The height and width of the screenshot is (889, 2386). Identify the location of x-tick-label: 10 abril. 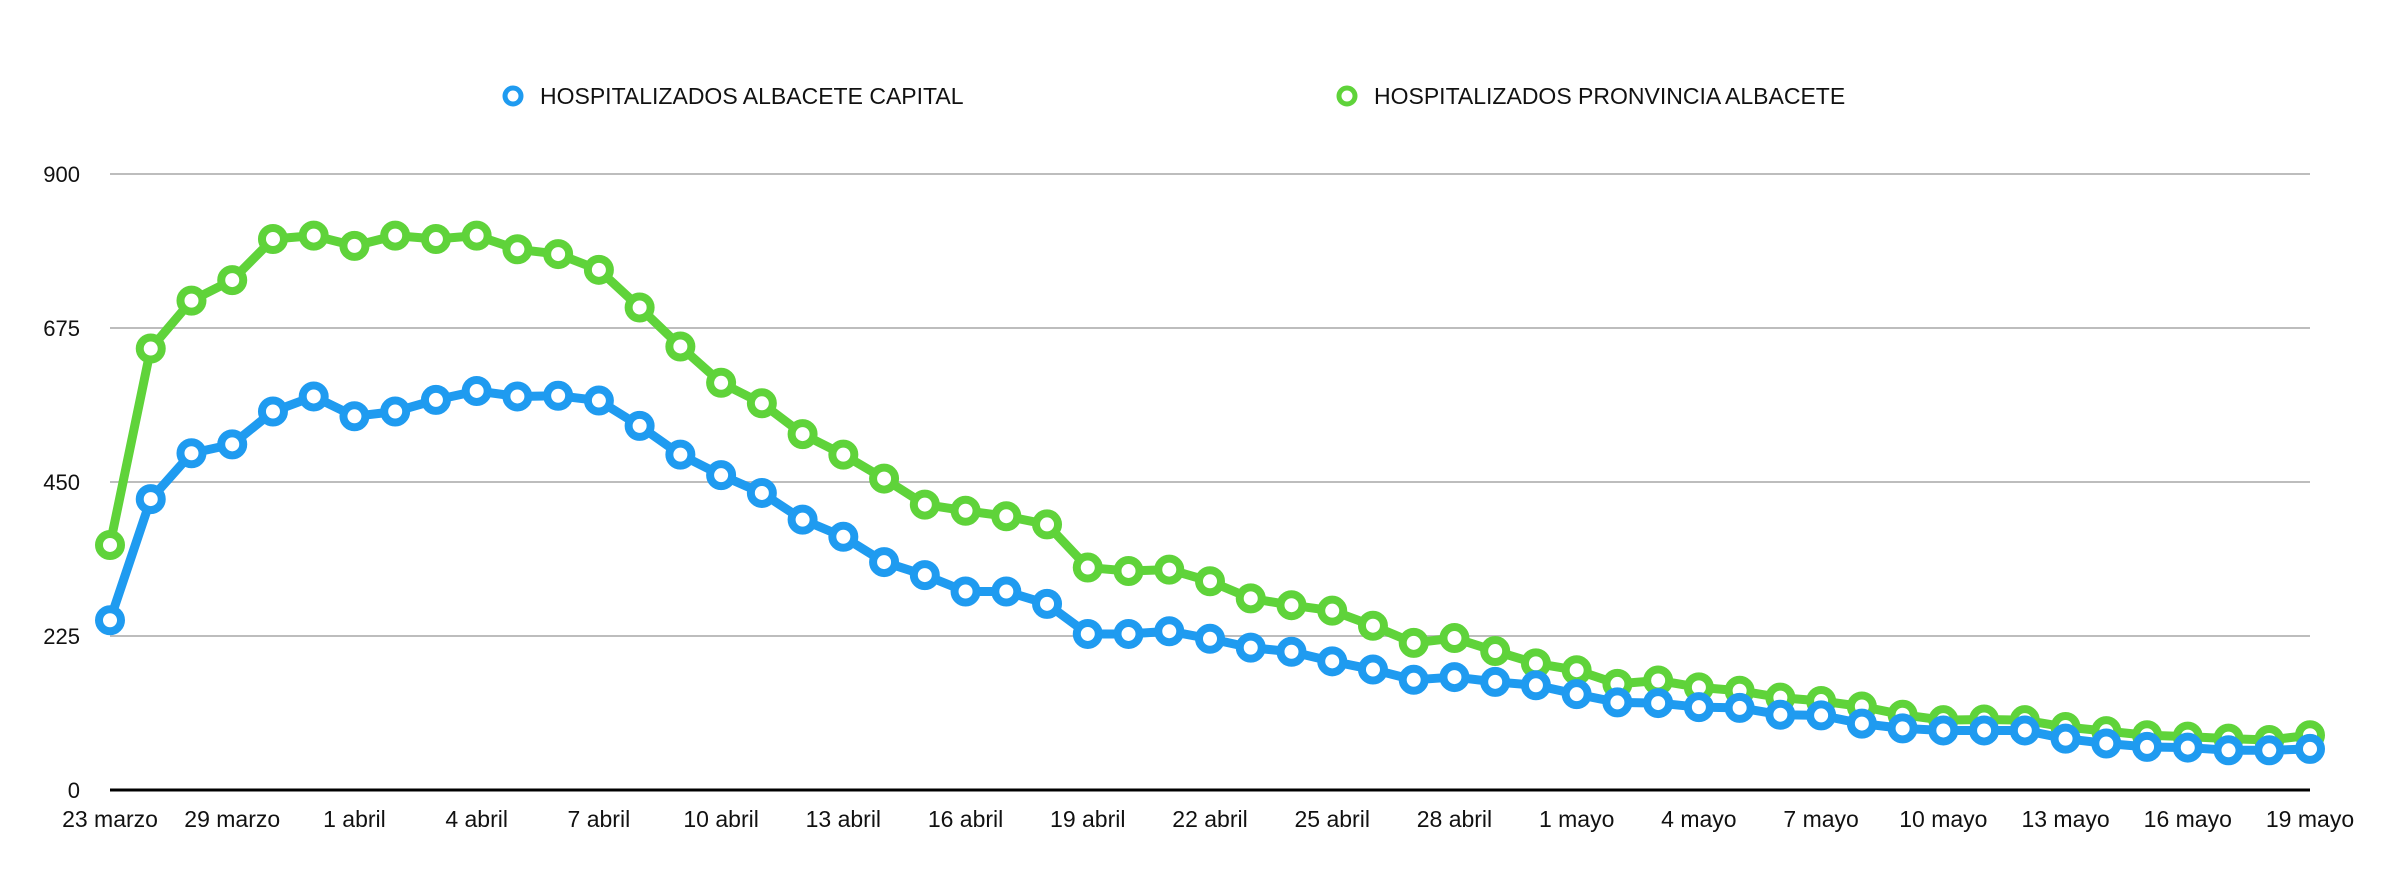
(720, 819).